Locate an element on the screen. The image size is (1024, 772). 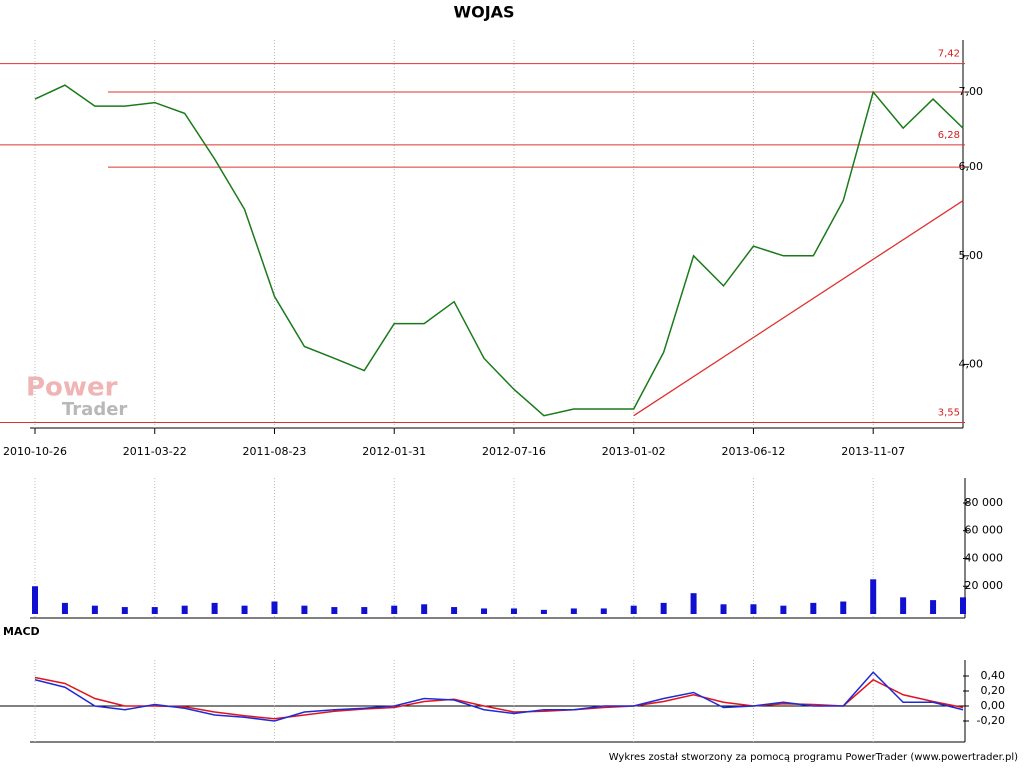
signal-line is located at coordinates (499, 698).